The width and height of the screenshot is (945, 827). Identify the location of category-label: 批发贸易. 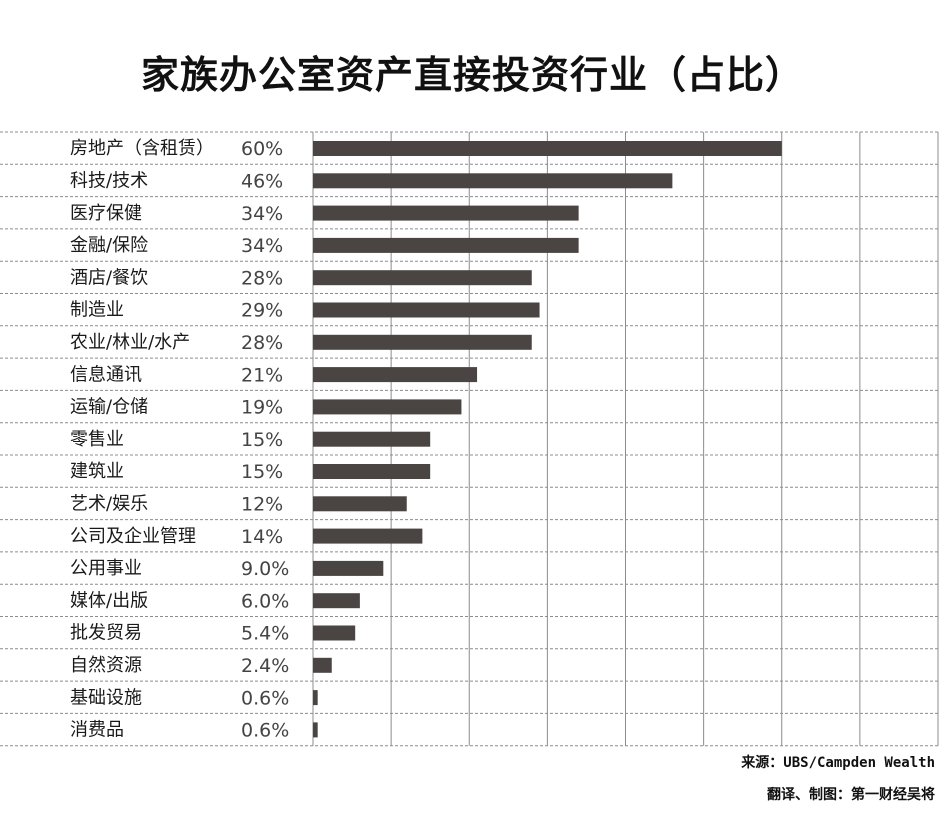
(106, 633).